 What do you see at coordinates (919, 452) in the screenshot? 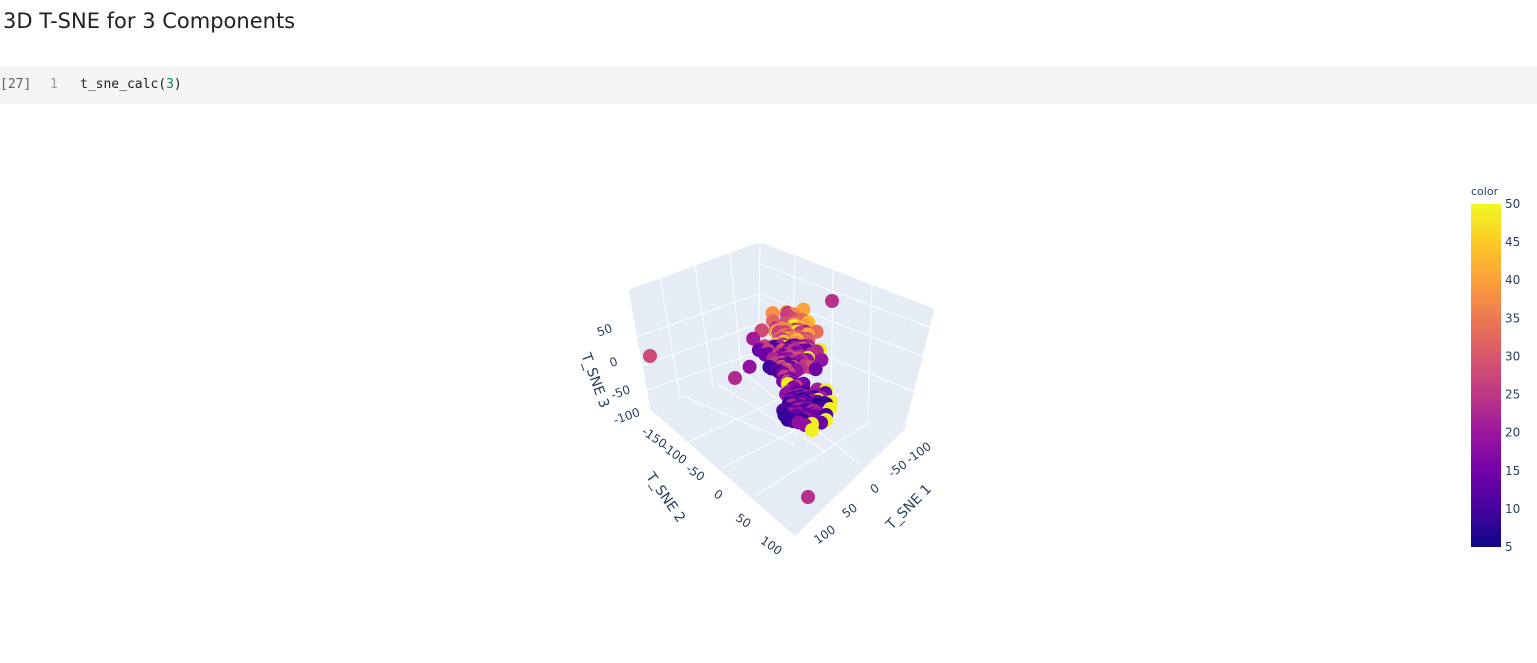
I see `x-tick-label: -100` at bounding box center [919, 452].